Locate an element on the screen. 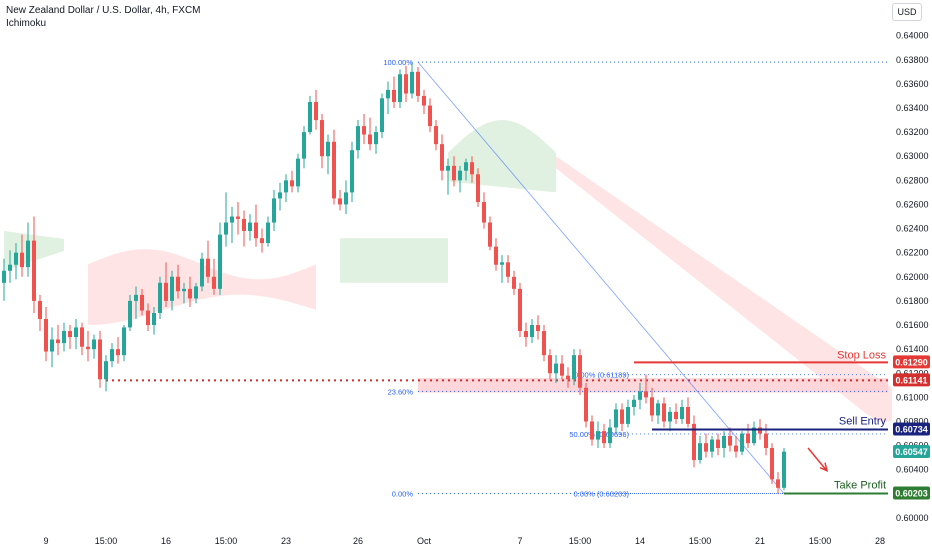 The width and height of the screenshot is (932, 550). y-tick-label: 0.63800 is located at coordinates (912, 60).